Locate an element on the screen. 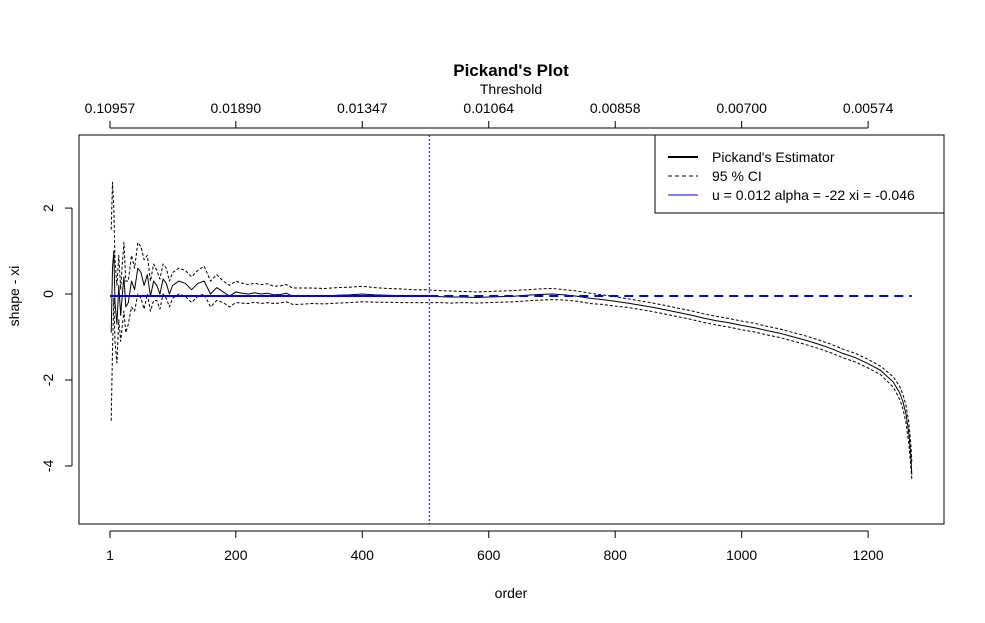 This screenshot has width=985, height=623. x-tick-label-6: 1200 is located at coordinates (868, 555).